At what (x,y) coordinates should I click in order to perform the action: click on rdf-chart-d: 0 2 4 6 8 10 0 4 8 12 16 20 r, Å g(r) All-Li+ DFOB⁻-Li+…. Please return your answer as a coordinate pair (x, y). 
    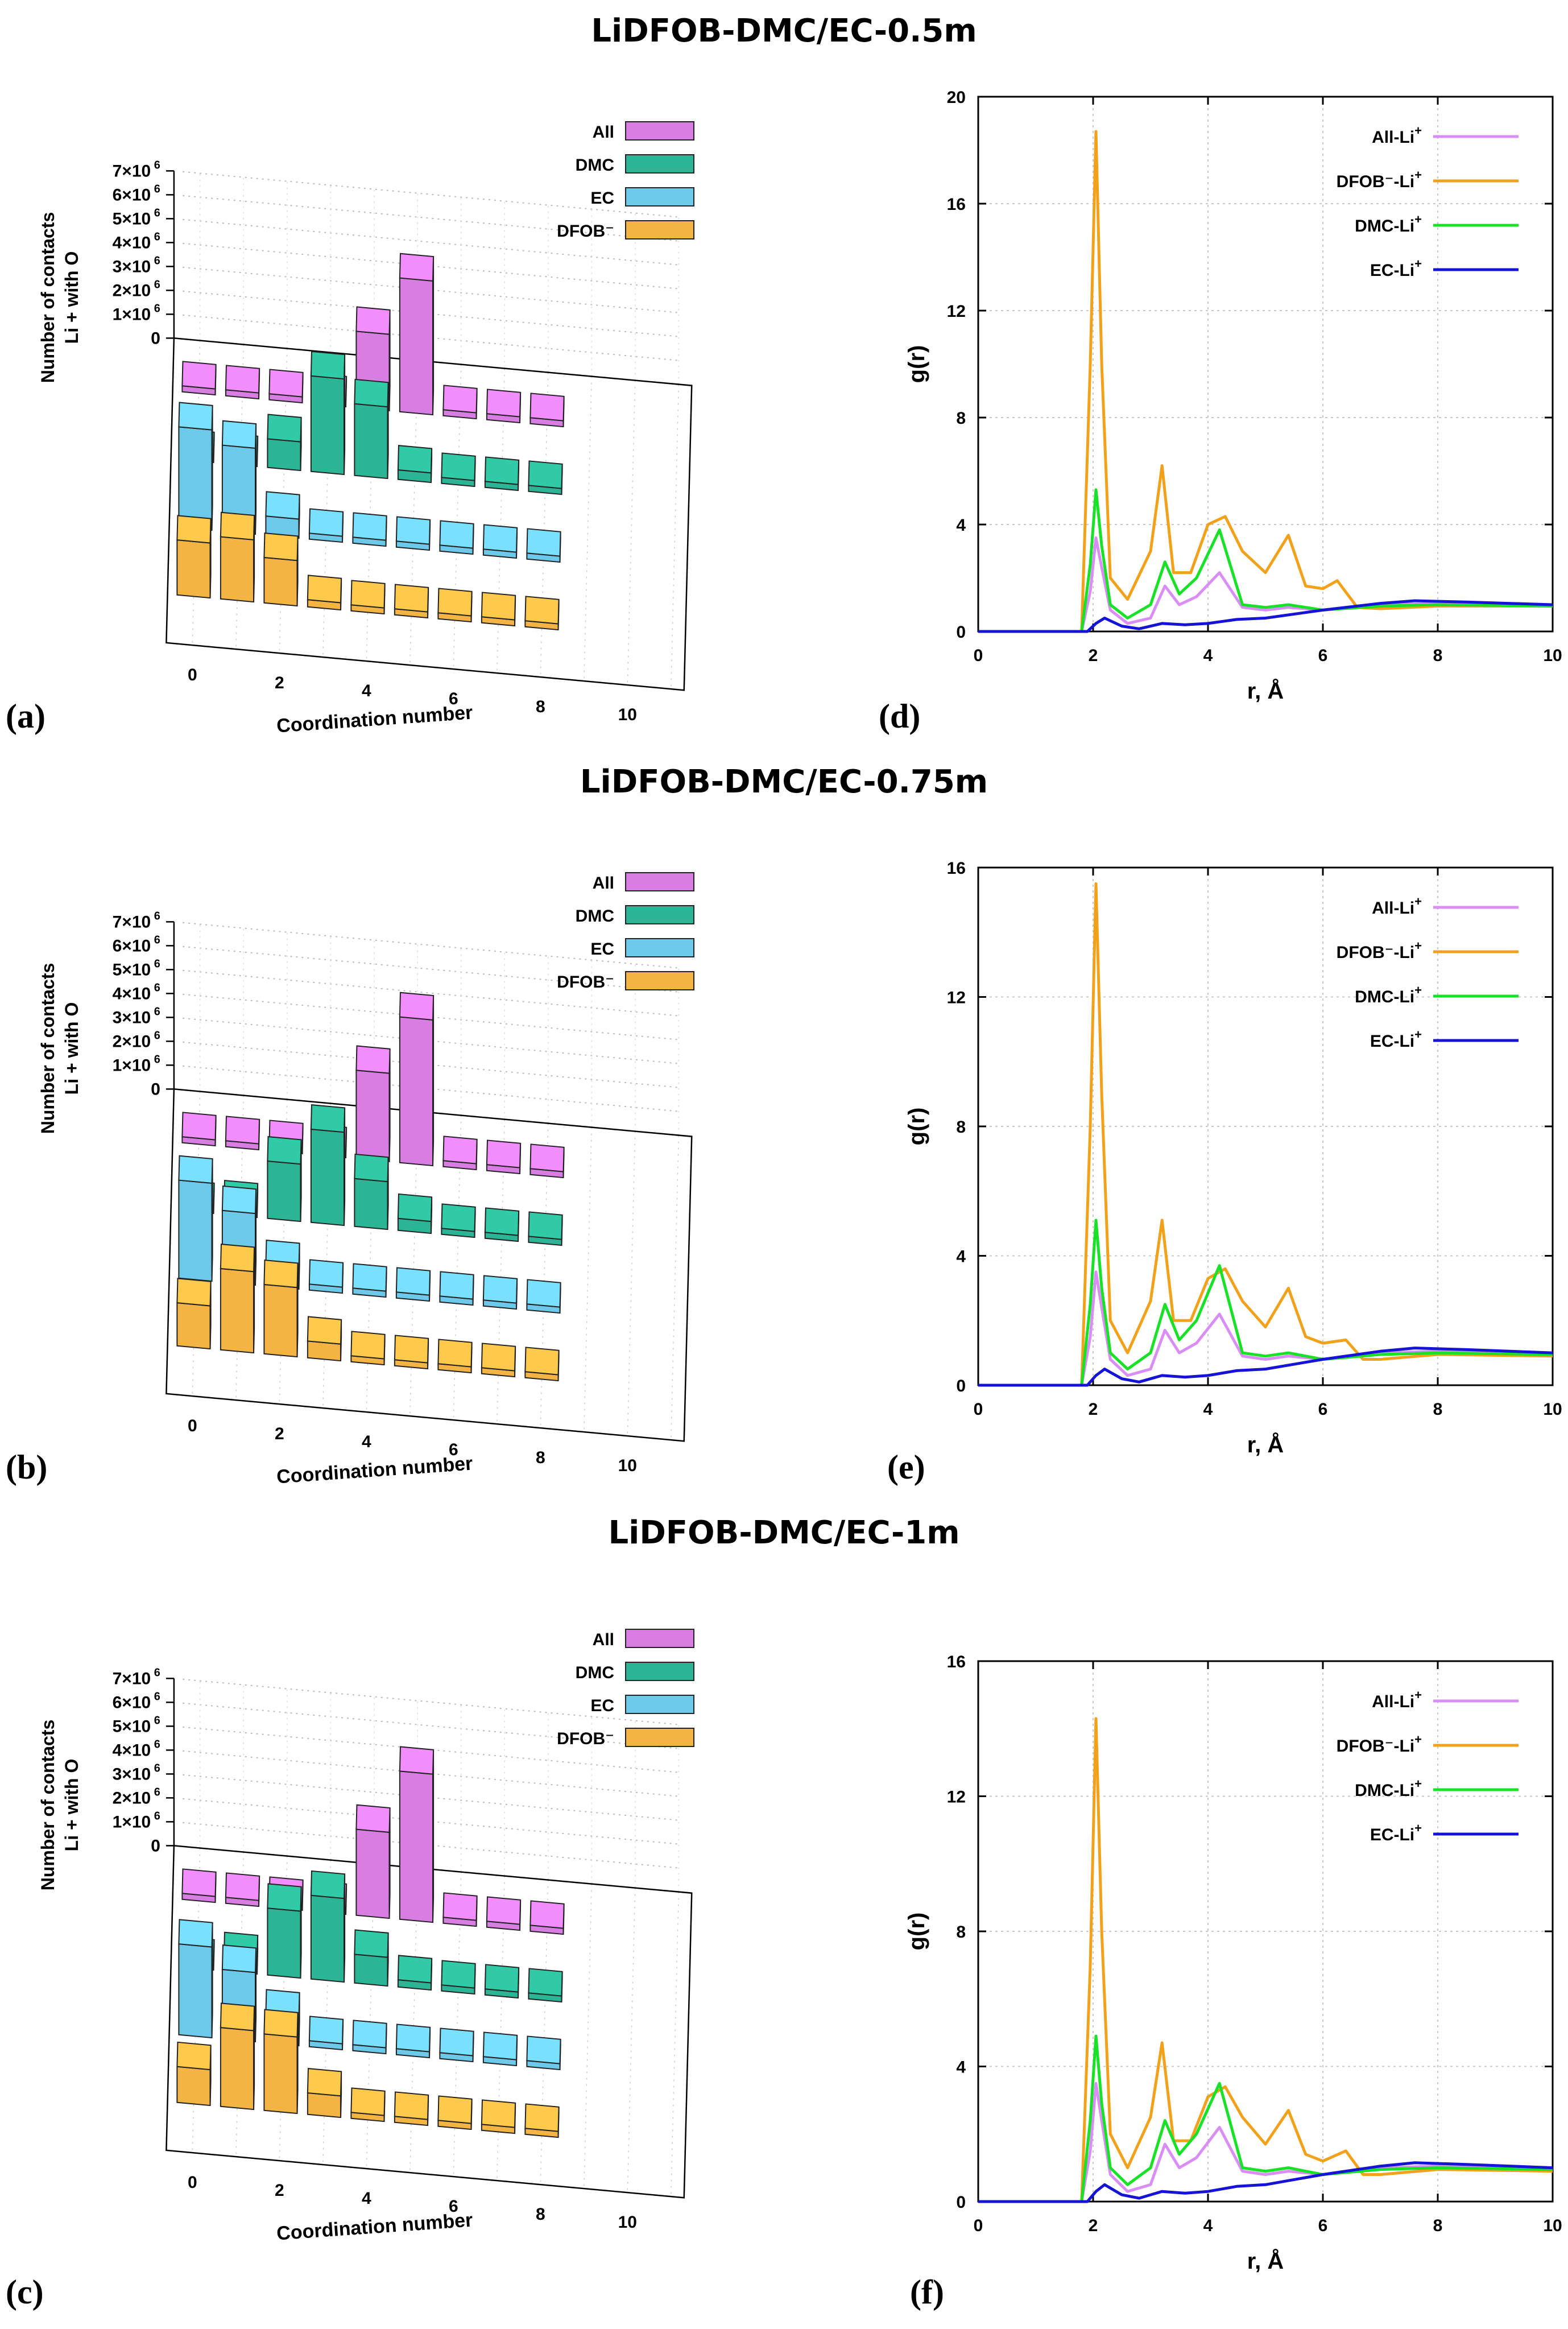
    Looking at the image, I should click on (1233, 396).